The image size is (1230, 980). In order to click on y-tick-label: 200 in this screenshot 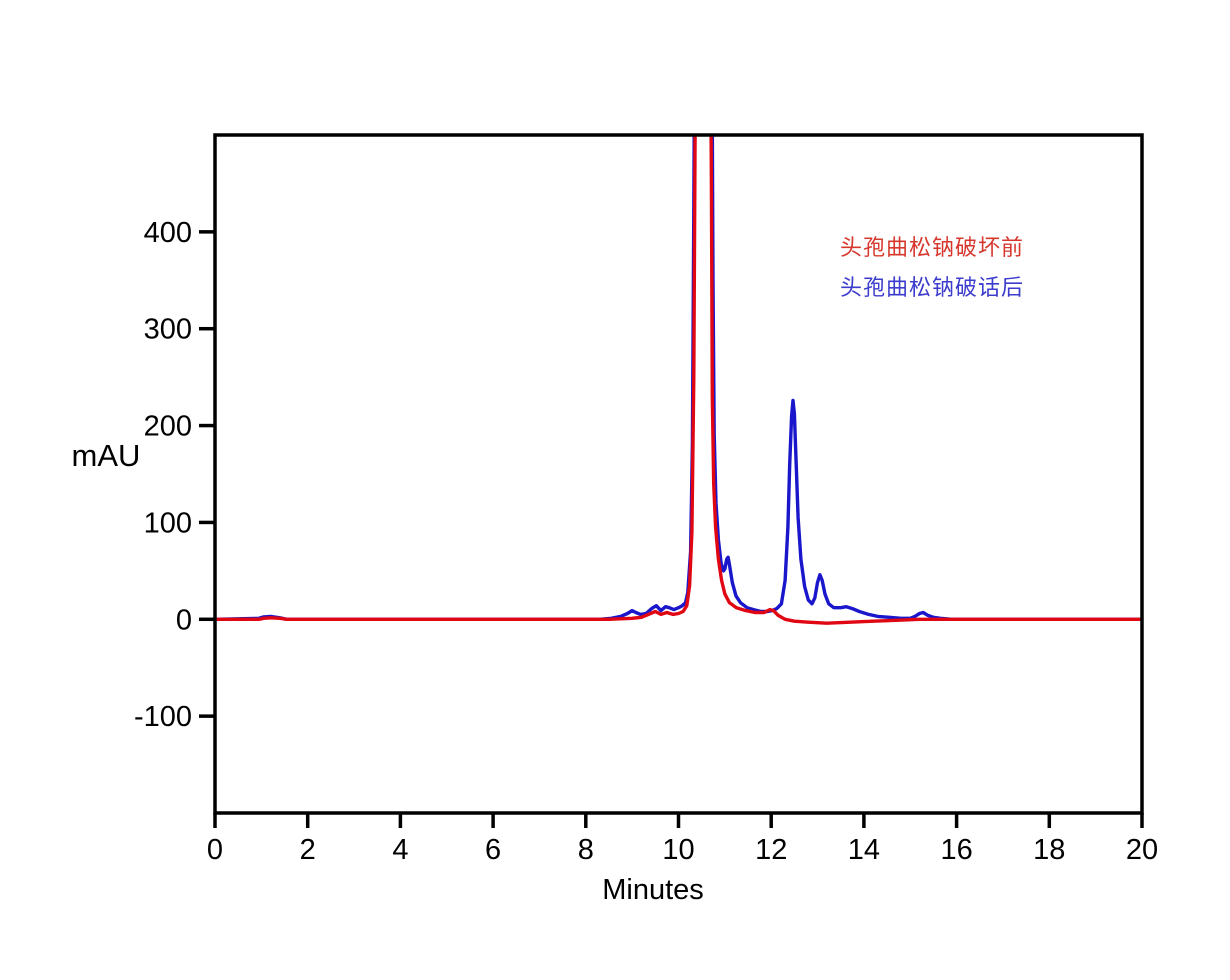, I will do `click(168, 427)`.